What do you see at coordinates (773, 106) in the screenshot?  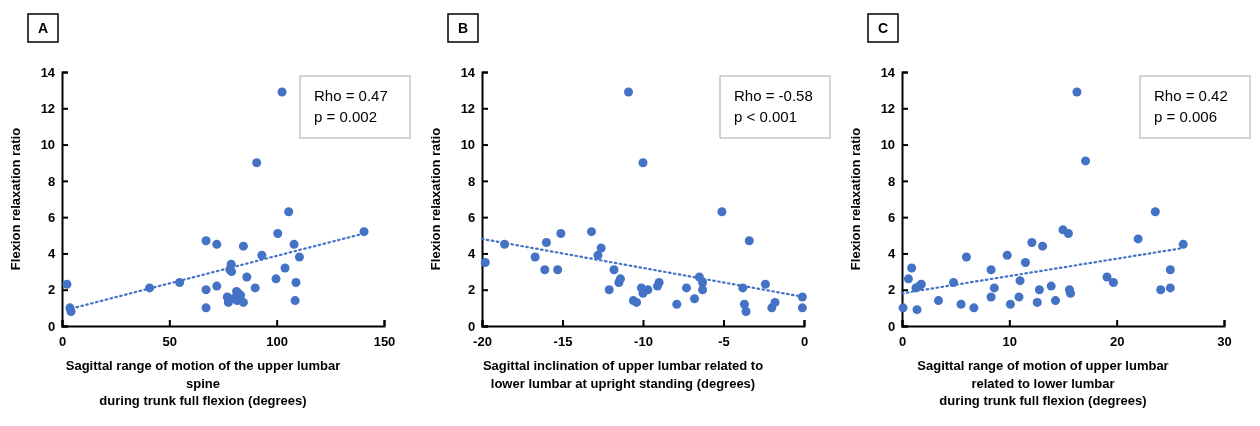 I see `annotation: Rho = -0.58 p < 0.001` at bounding box center [773, 106].